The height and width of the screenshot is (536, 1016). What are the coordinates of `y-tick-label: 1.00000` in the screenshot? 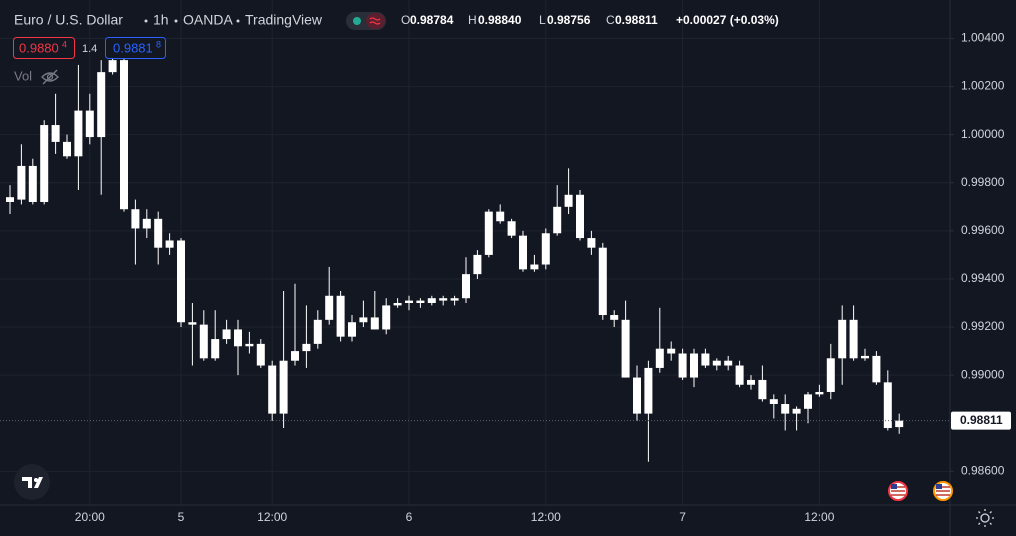 It's located at (983, 134).